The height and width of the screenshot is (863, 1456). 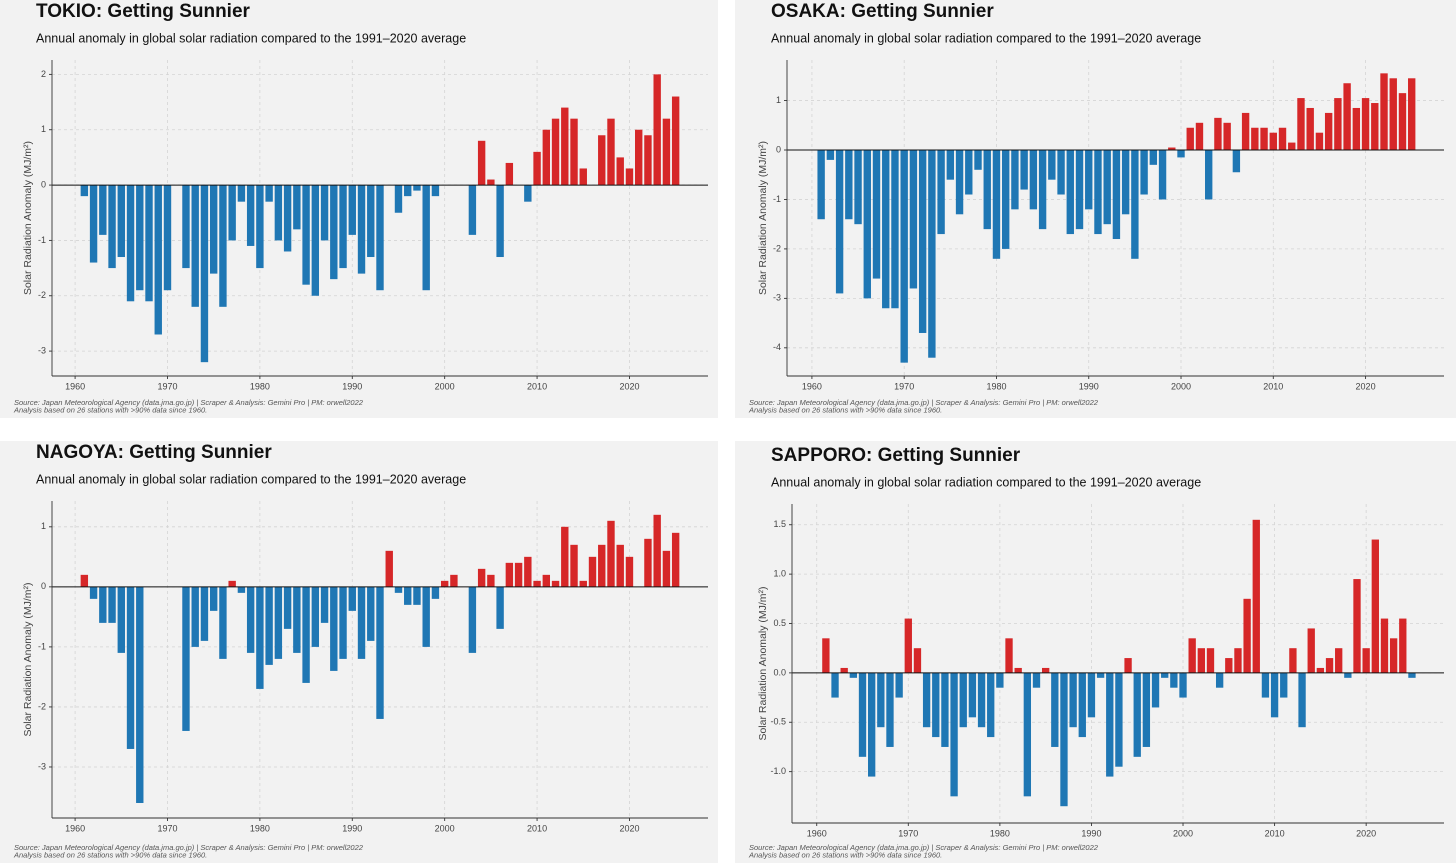 I want to click on x-tick-label: 2010, so click(x=537, y=828).